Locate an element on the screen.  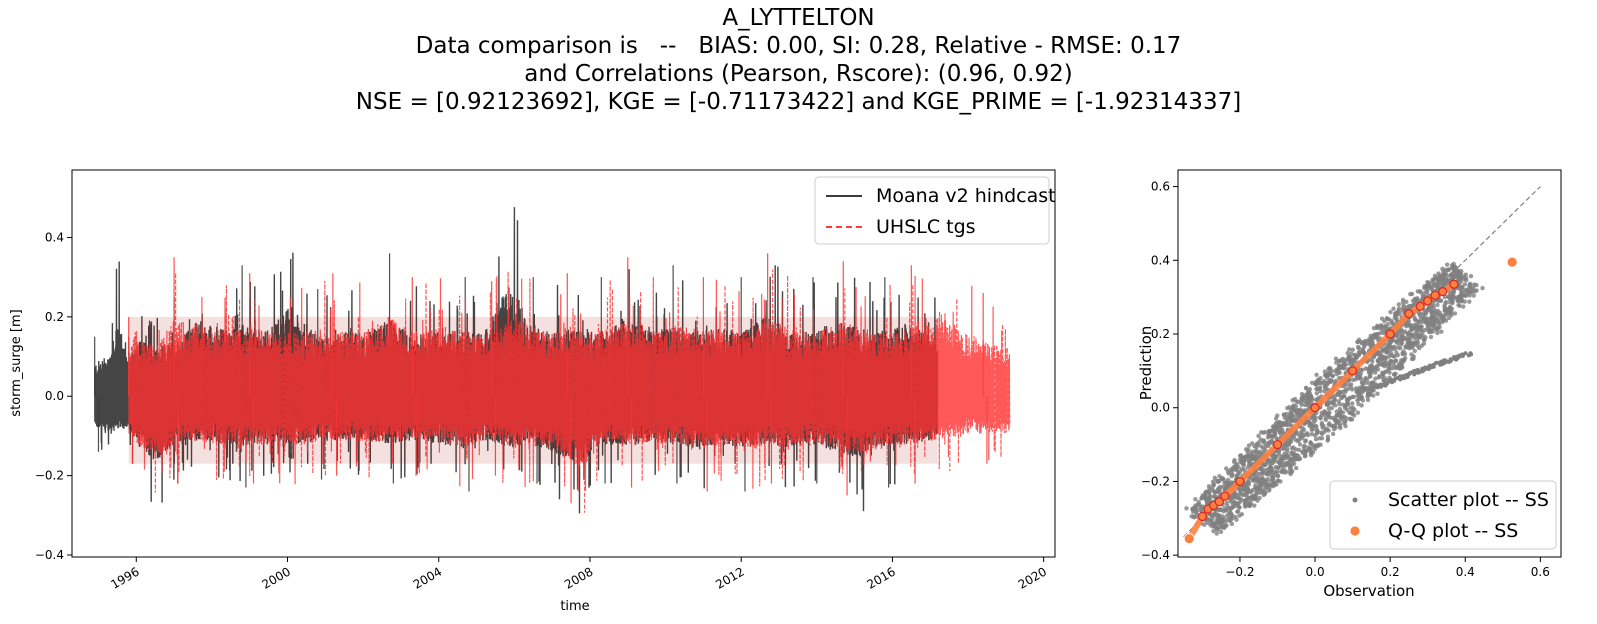
legend-marker-qq is located at coordinates (1355, 531).